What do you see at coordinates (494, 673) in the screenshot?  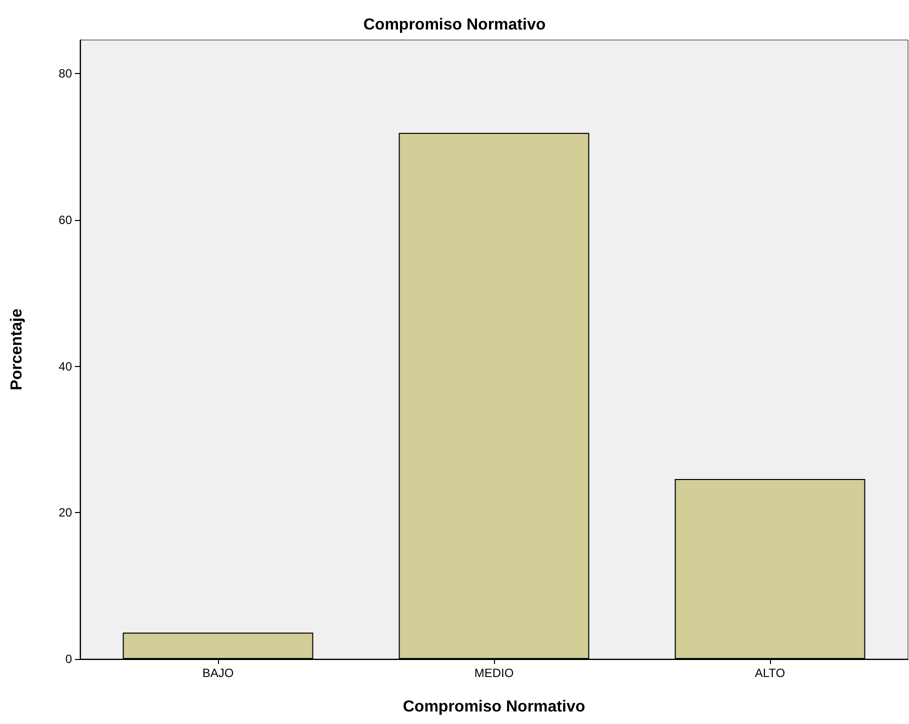 I see `x-tick-label: MEDIO` at bounding box center [494, 673].